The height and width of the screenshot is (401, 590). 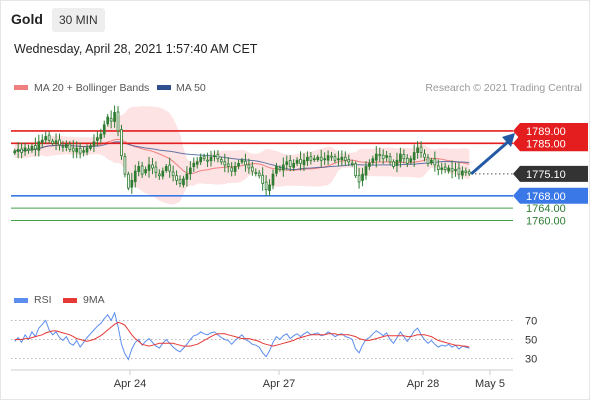 I want to click on level-tag-support, so click(x=550, y=195).